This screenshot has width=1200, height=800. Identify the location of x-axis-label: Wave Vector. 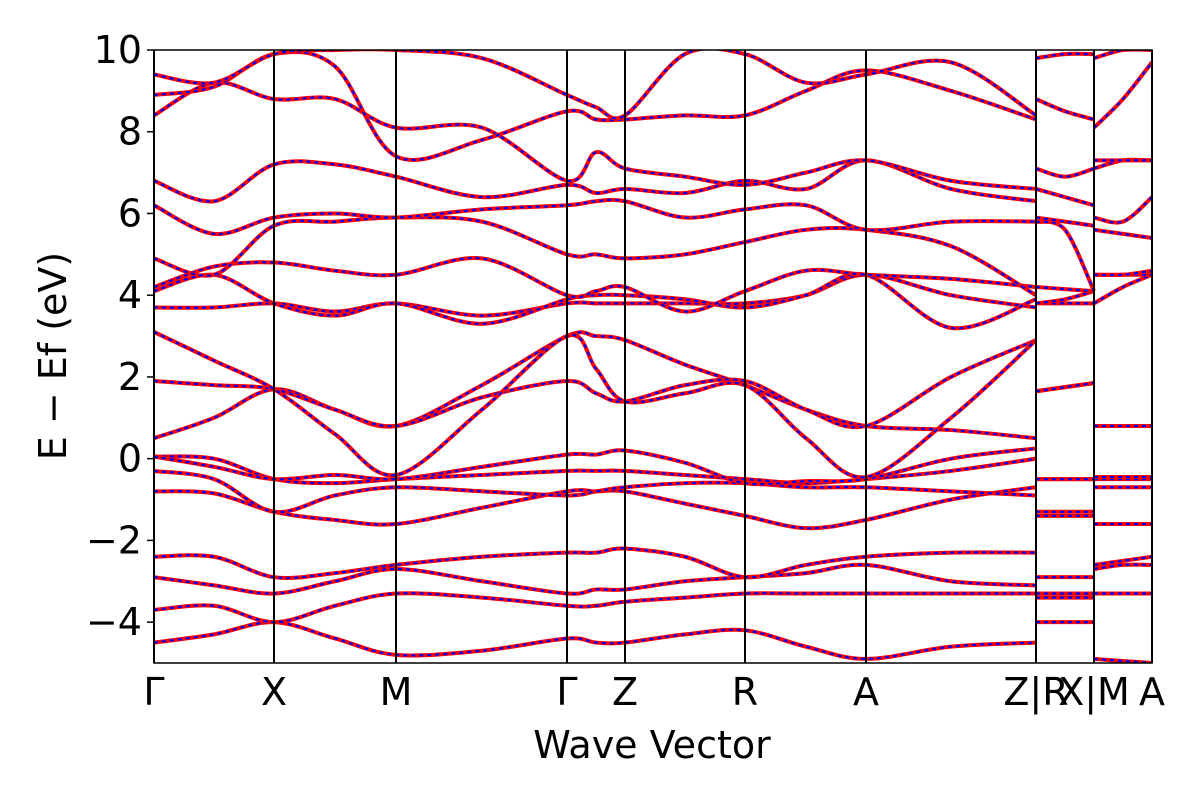
(652, 745).